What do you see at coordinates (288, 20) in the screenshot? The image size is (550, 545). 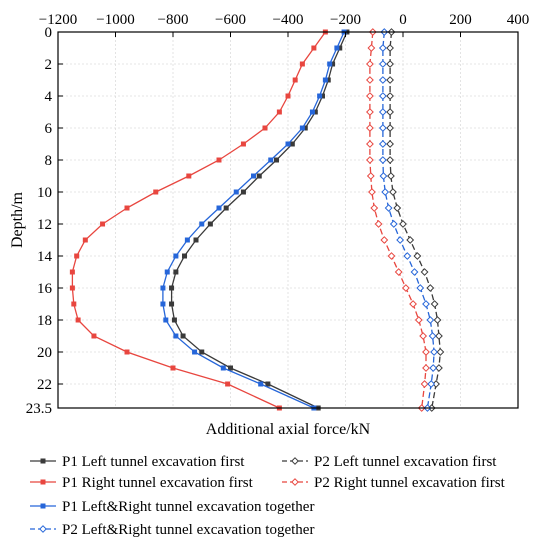 I see `x-tick-label: −400` at bounding box center [288, 20].